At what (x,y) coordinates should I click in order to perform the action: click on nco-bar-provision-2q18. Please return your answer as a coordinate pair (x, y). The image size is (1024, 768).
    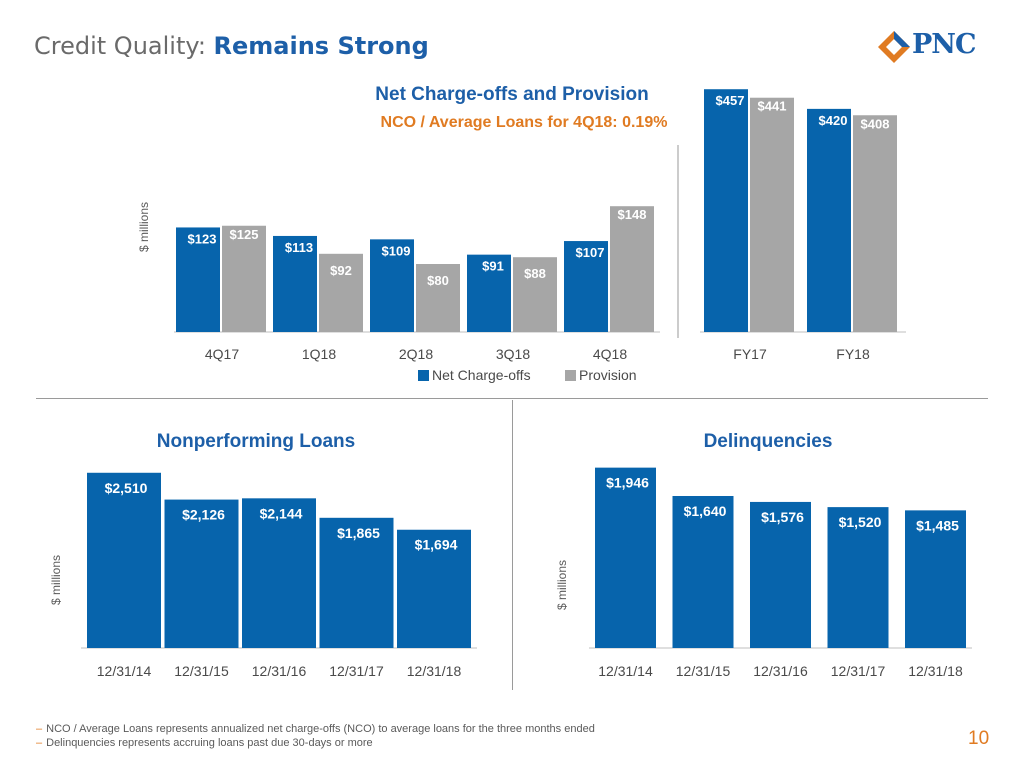
    Looking at the image, I should click on (438, 298).